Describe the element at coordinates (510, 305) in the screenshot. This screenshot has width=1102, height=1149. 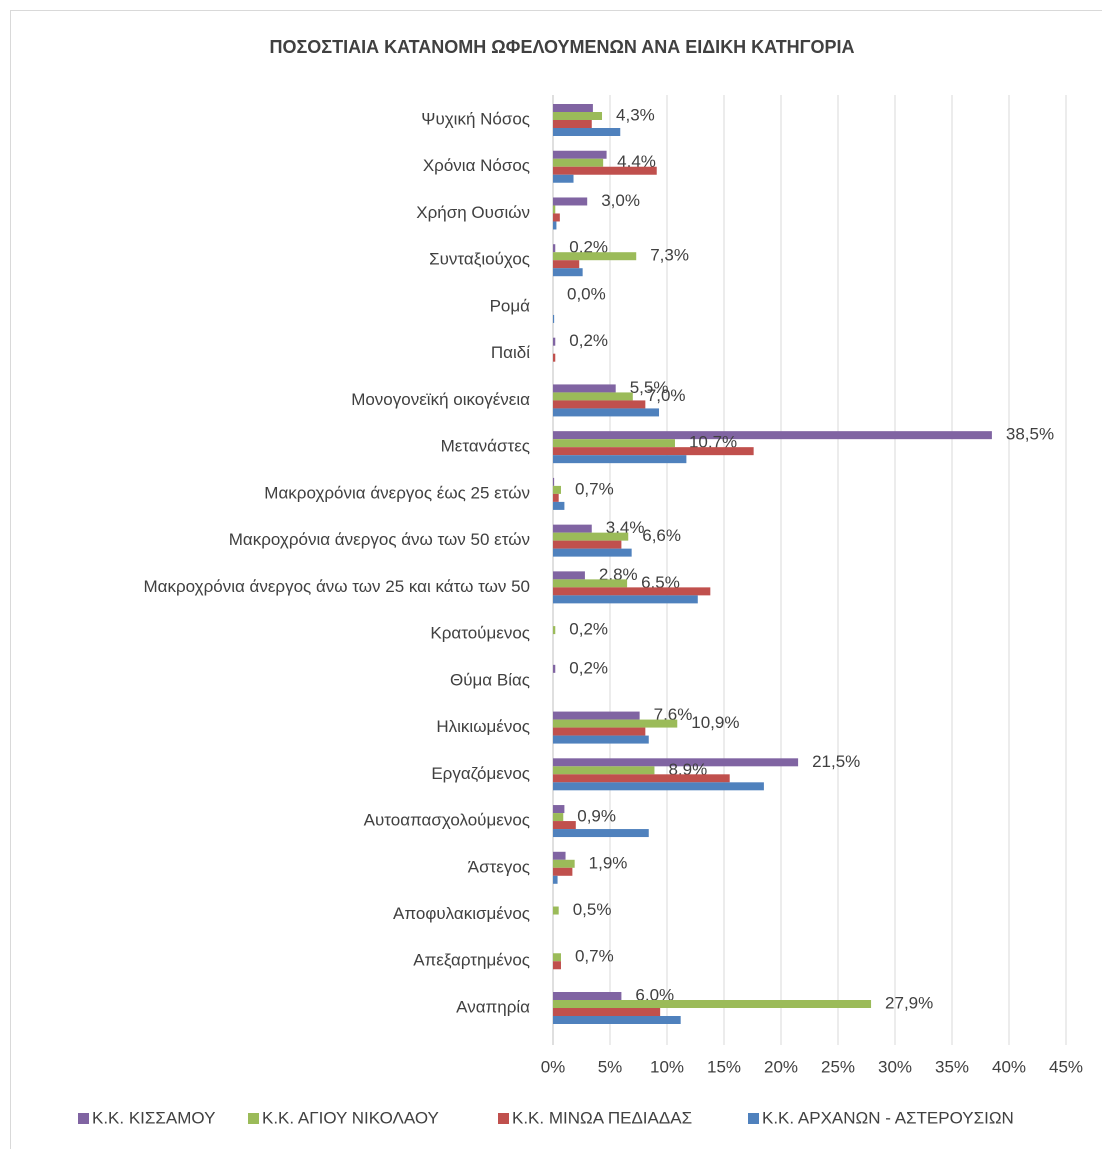
I see `y-tick-label: Ρομά` at that location.